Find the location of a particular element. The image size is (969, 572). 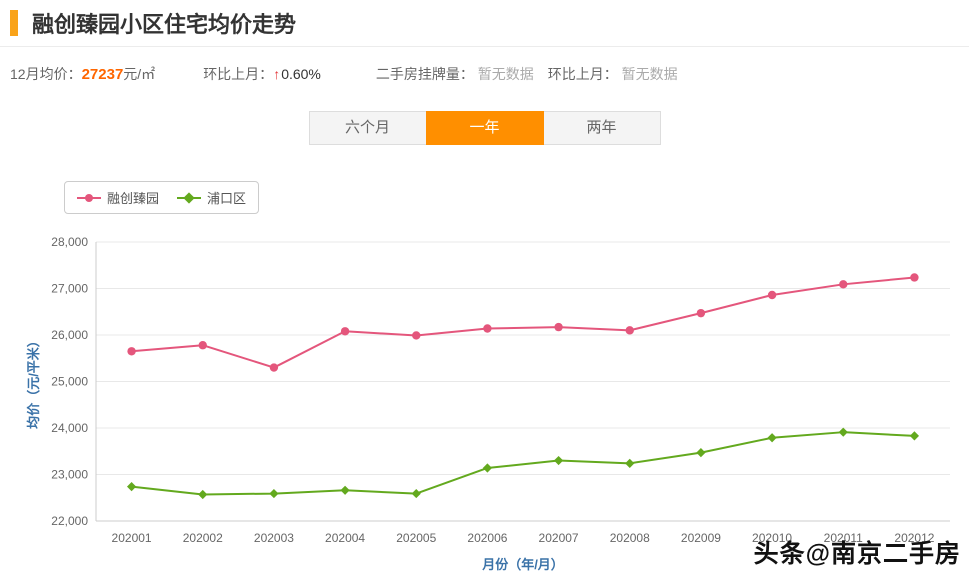

listings-value: 暂无数据 is located at coordinates (505, 74).